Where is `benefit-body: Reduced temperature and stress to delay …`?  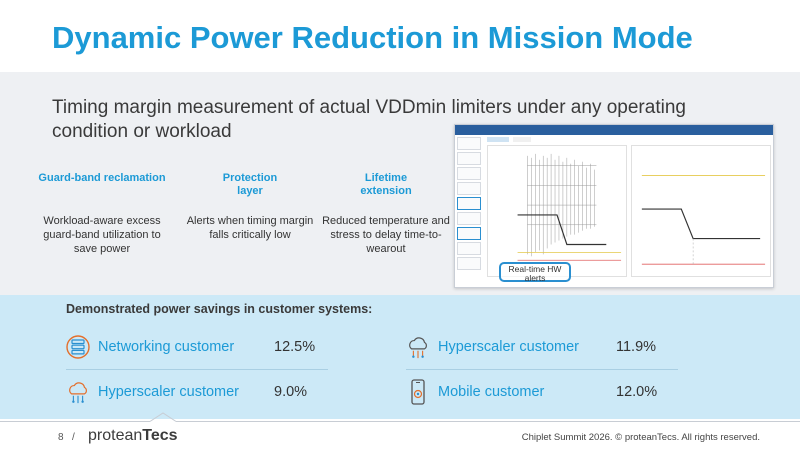
benefit-body: Reduced temperature and stress to delay … is located at coordinates (386, 235).